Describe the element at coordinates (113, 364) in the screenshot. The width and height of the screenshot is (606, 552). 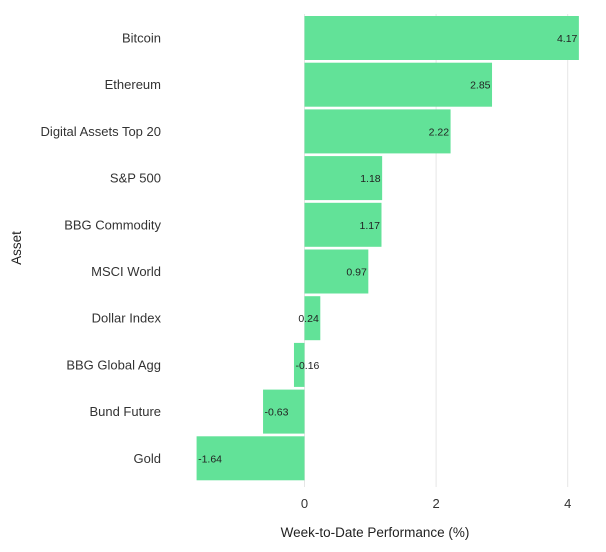
I see `category-label: BBG Global Agg` at that location.